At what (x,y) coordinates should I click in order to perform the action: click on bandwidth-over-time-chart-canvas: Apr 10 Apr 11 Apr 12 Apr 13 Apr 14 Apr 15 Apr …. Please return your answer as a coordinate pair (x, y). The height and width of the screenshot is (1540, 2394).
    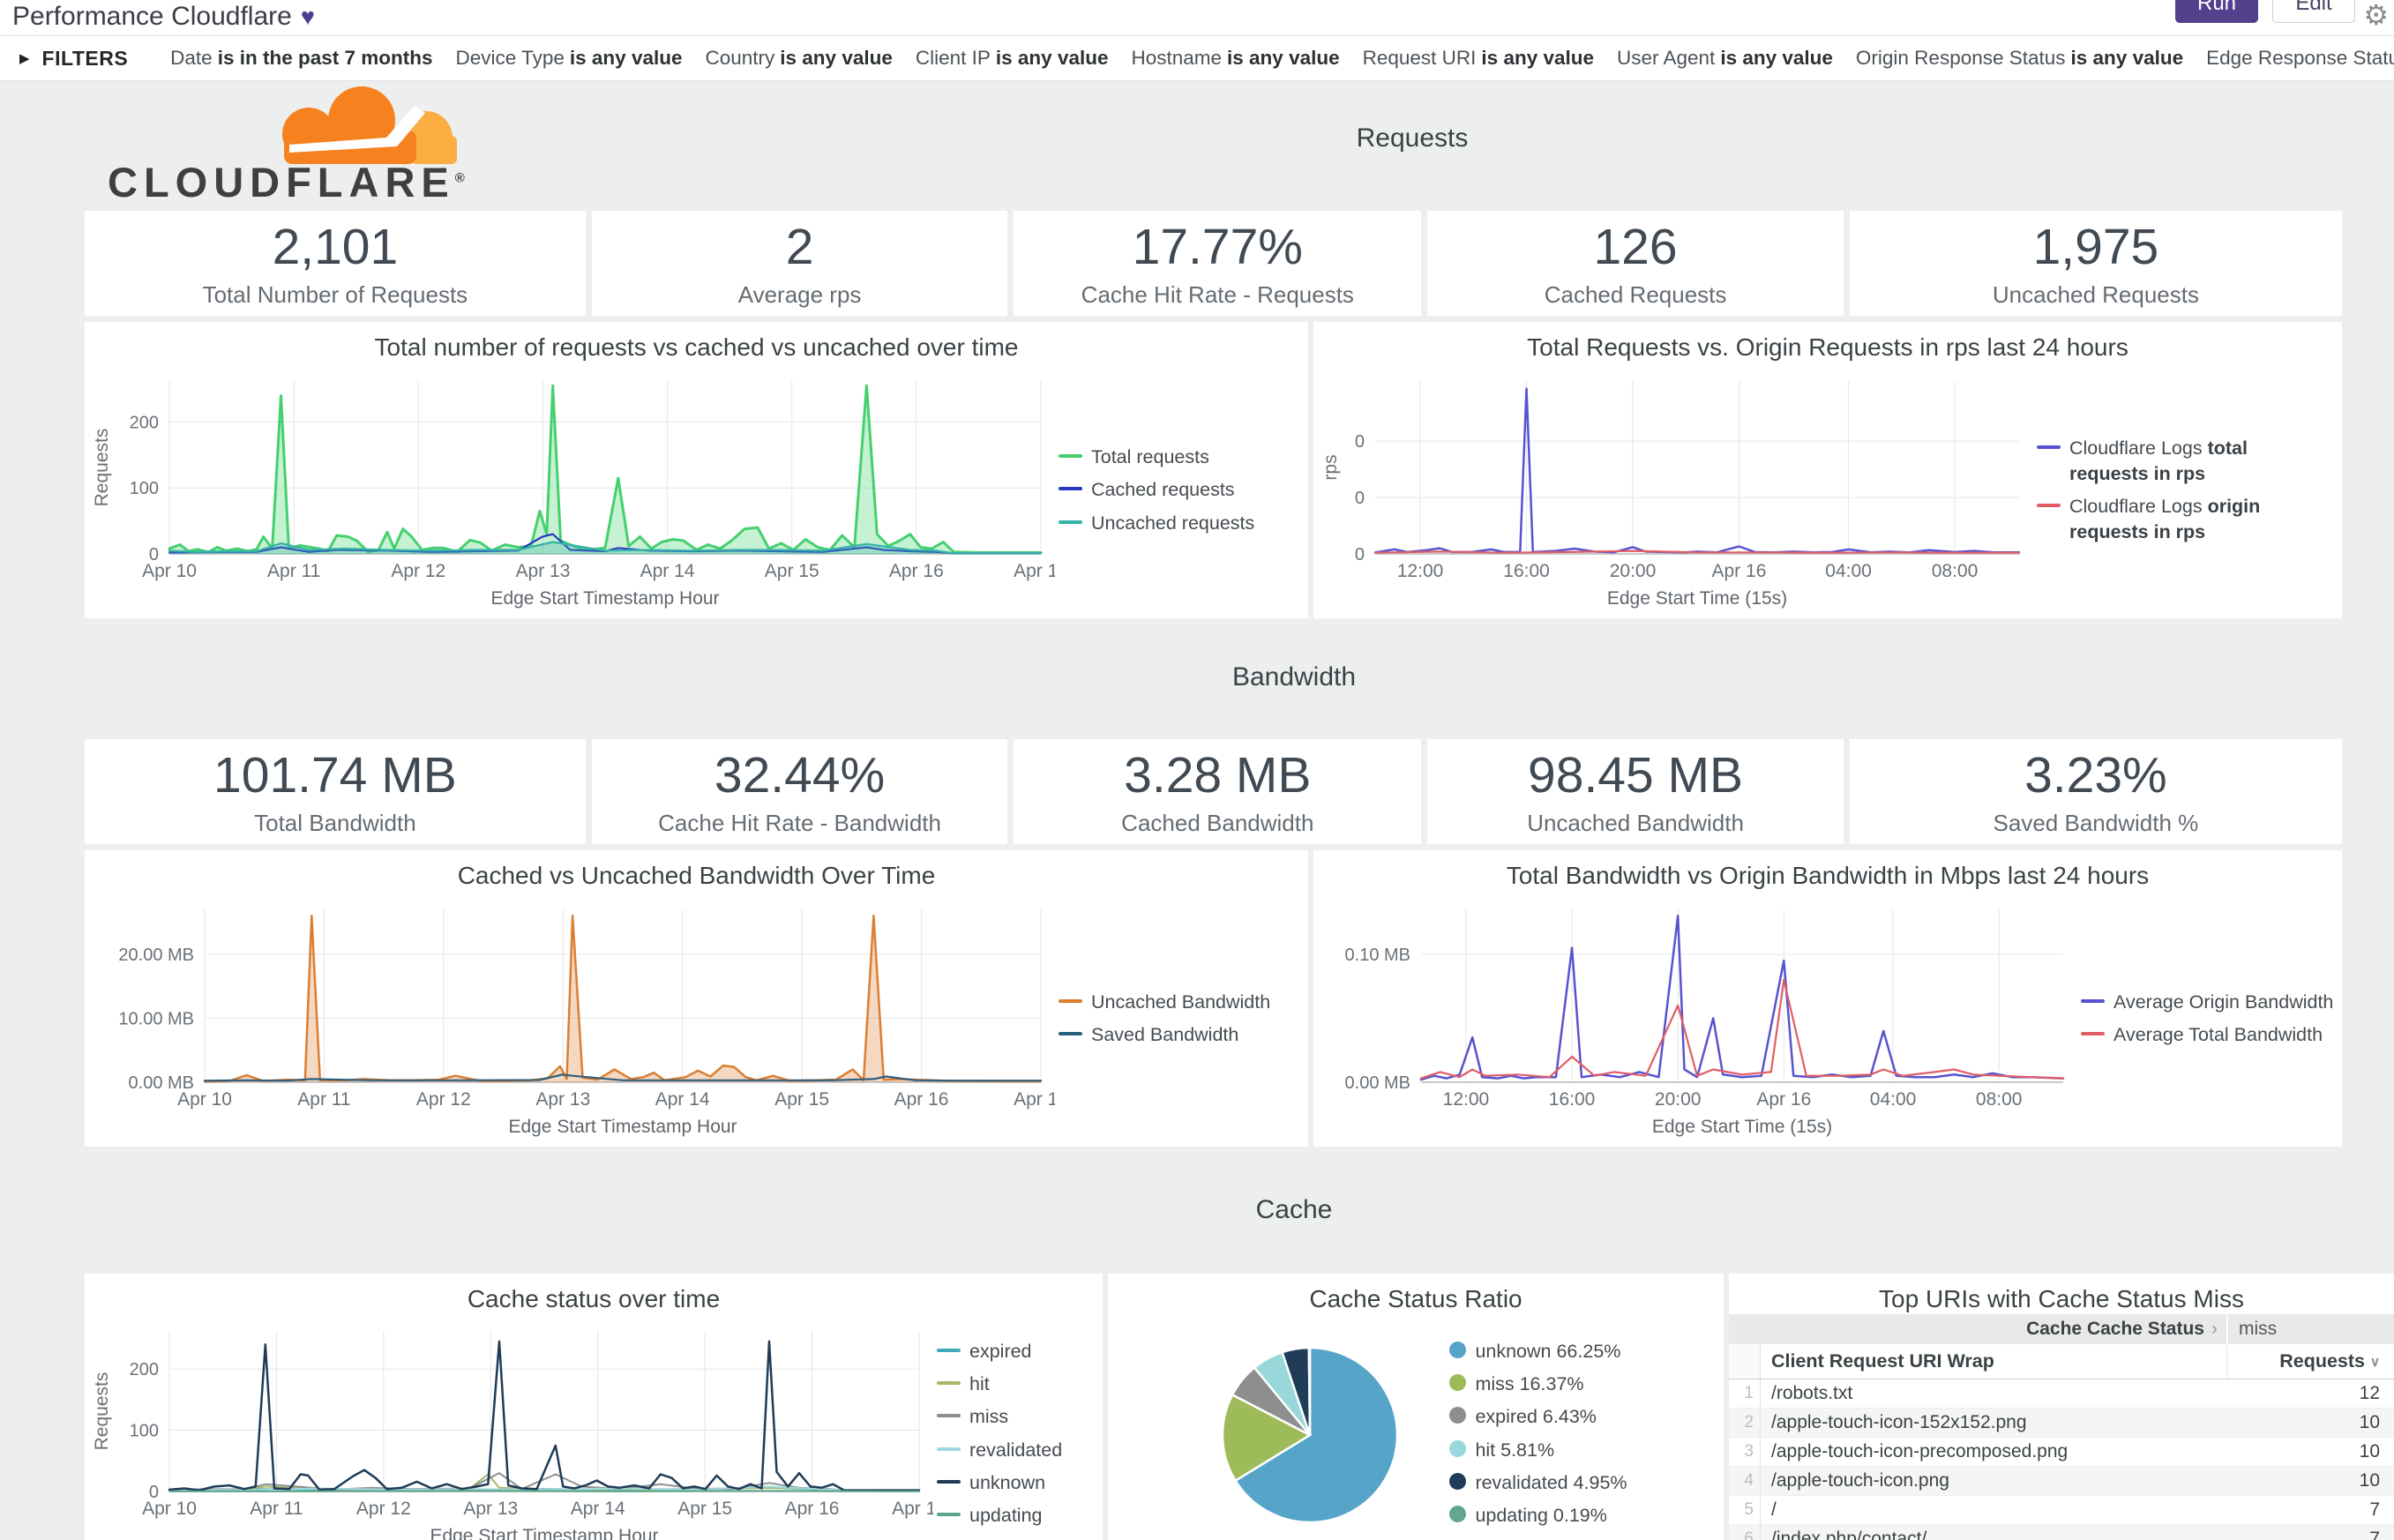
    Looking at the image, I should click on (570, 1019).